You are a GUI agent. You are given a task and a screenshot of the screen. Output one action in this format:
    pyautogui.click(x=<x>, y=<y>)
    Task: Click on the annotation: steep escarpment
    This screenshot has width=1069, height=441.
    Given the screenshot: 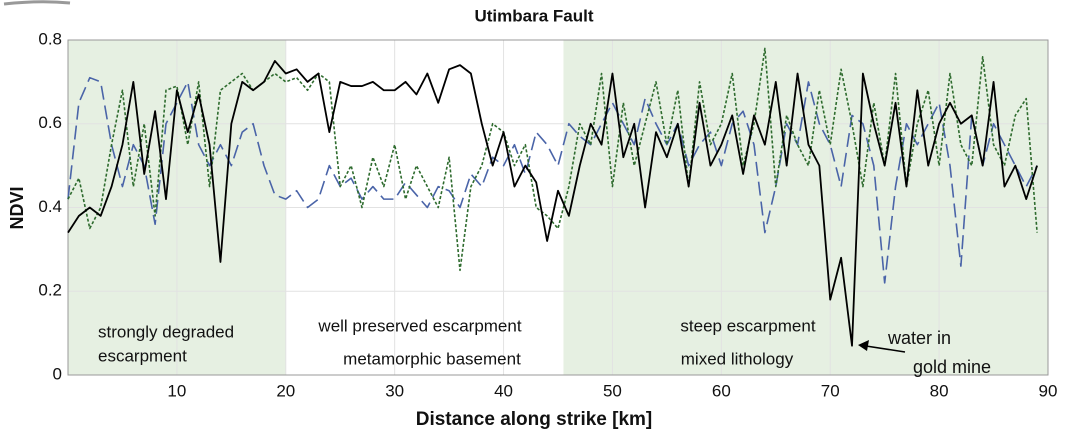 What is the action you would take?
    pyautogui.click(x=747, y=325)
    